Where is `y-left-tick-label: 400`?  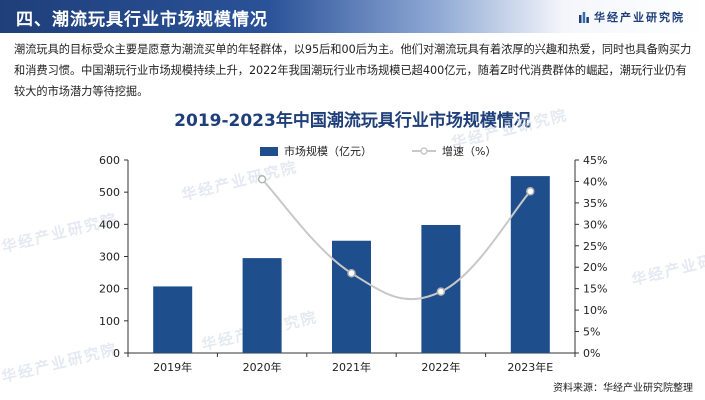 y-left-tick-label: 400 is located at coordinates (109, 224).